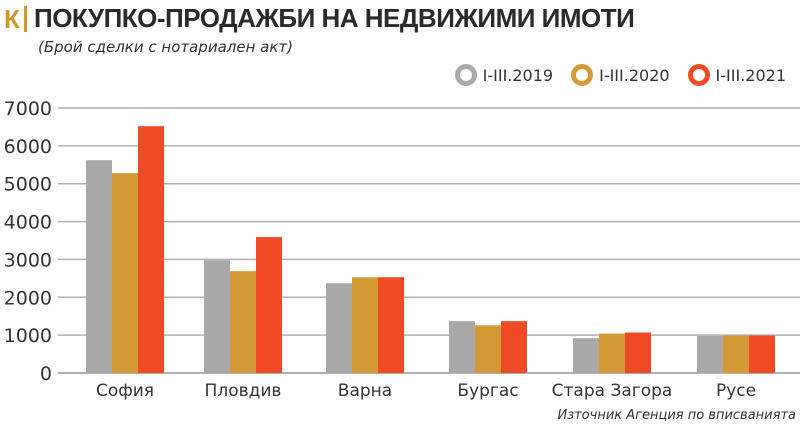  Describe the element at coordinates (518, 75) in the screenshot. I see `legend-label: I-III.2019` at that location.